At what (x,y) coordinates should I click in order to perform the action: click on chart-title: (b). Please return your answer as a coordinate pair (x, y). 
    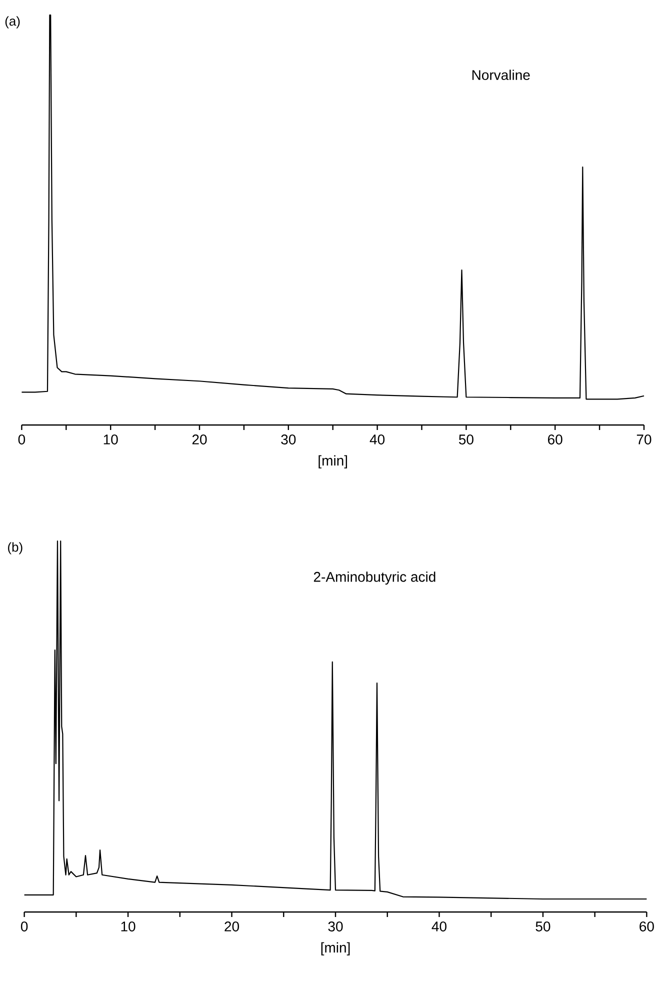
    Looking at the image, I should click on (15, 548).